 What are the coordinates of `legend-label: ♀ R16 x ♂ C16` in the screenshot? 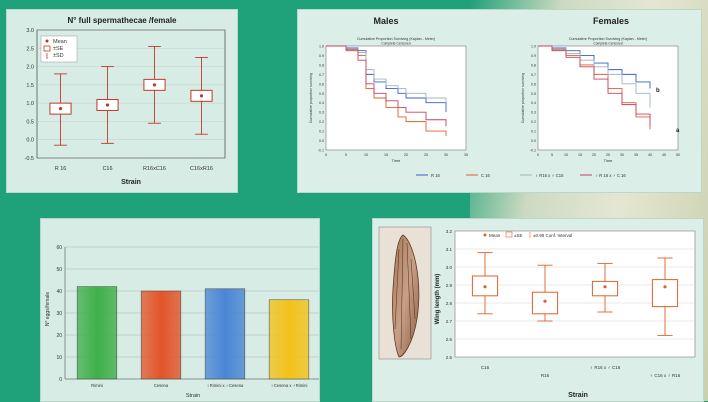 It's located at (549, 175).